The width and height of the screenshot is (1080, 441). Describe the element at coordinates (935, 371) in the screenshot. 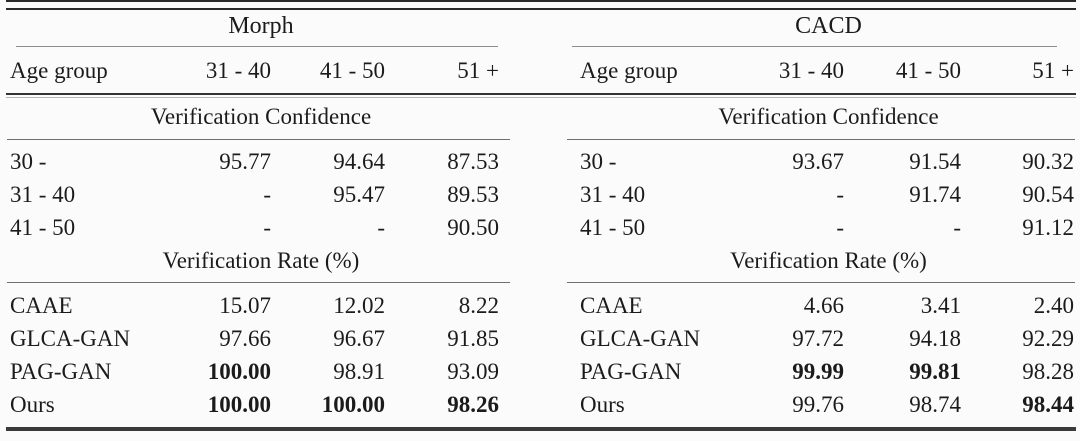

I see `value-cell: 99.81` at that location.